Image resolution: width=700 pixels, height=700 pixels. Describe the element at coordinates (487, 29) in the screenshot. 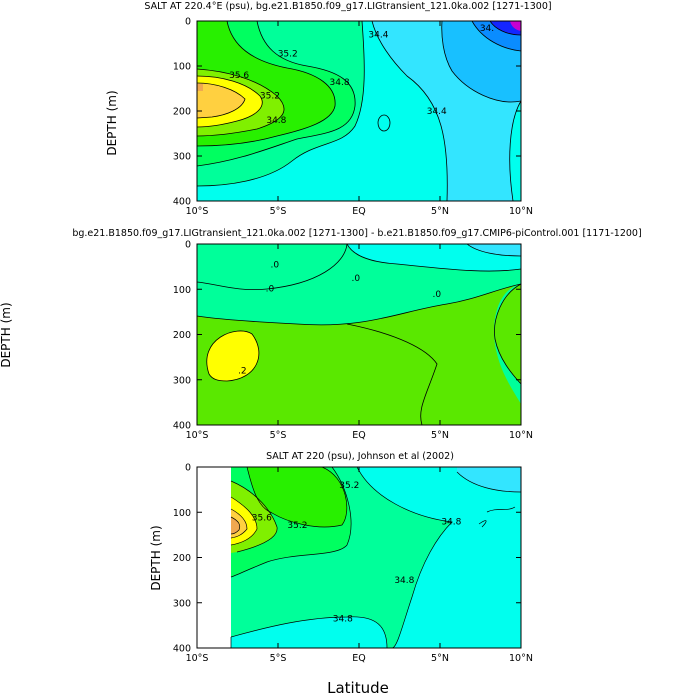

I see `contour-label: 34.` at that location.